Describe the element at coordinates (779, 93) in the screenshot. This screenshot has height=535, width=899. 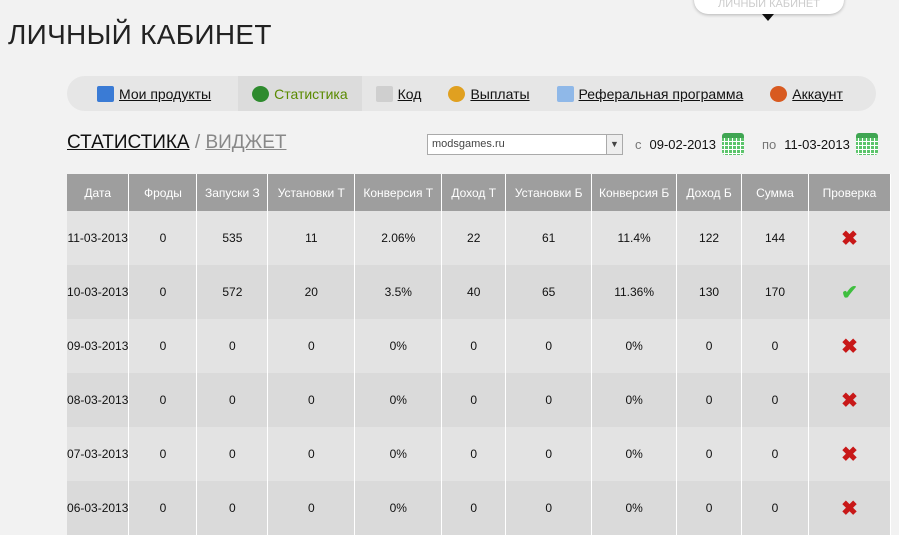
I see `user-icon` at that location.